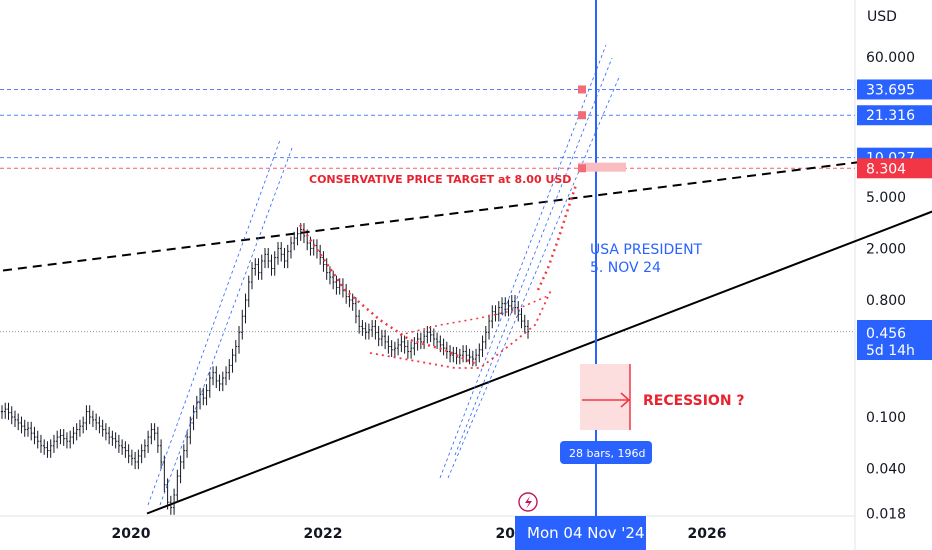  I want to click on president-annotation-line1: USA PRESIDENT, so click(646, 250).